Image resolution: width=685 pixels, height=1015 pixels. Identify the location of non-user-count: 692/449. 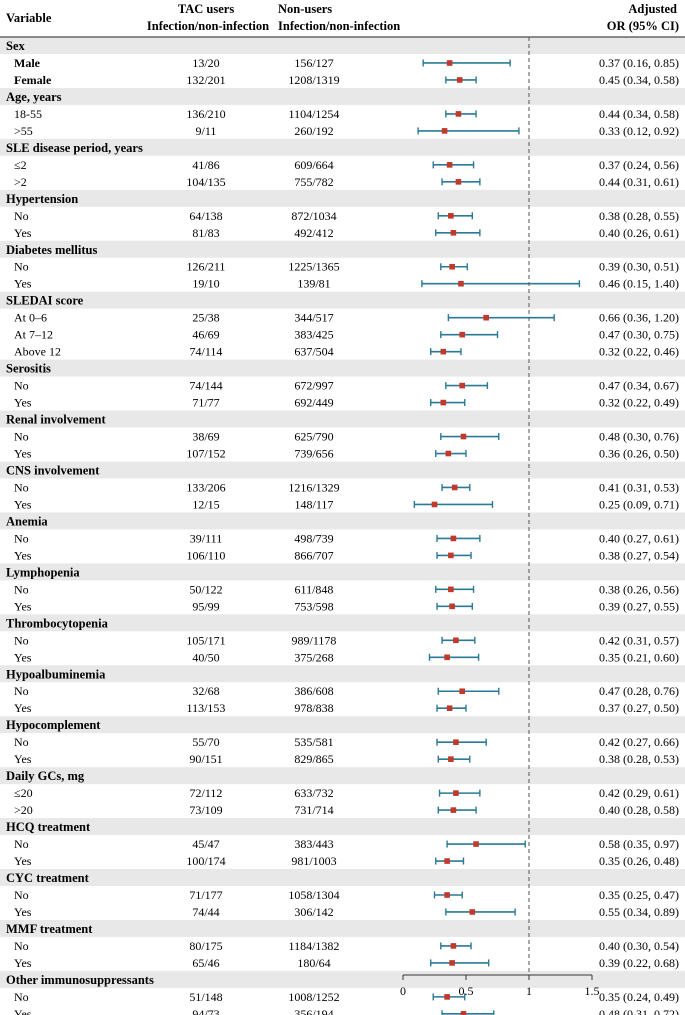
(313, 403).